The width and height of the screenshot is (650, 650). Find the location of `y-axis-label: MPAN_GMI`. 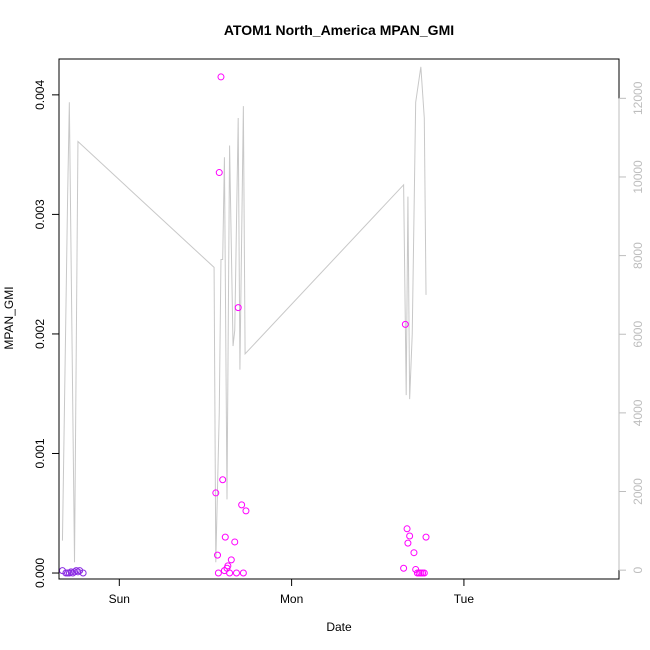

y-axis-label: MPAN_GMI is located at coordinates (9, 317).